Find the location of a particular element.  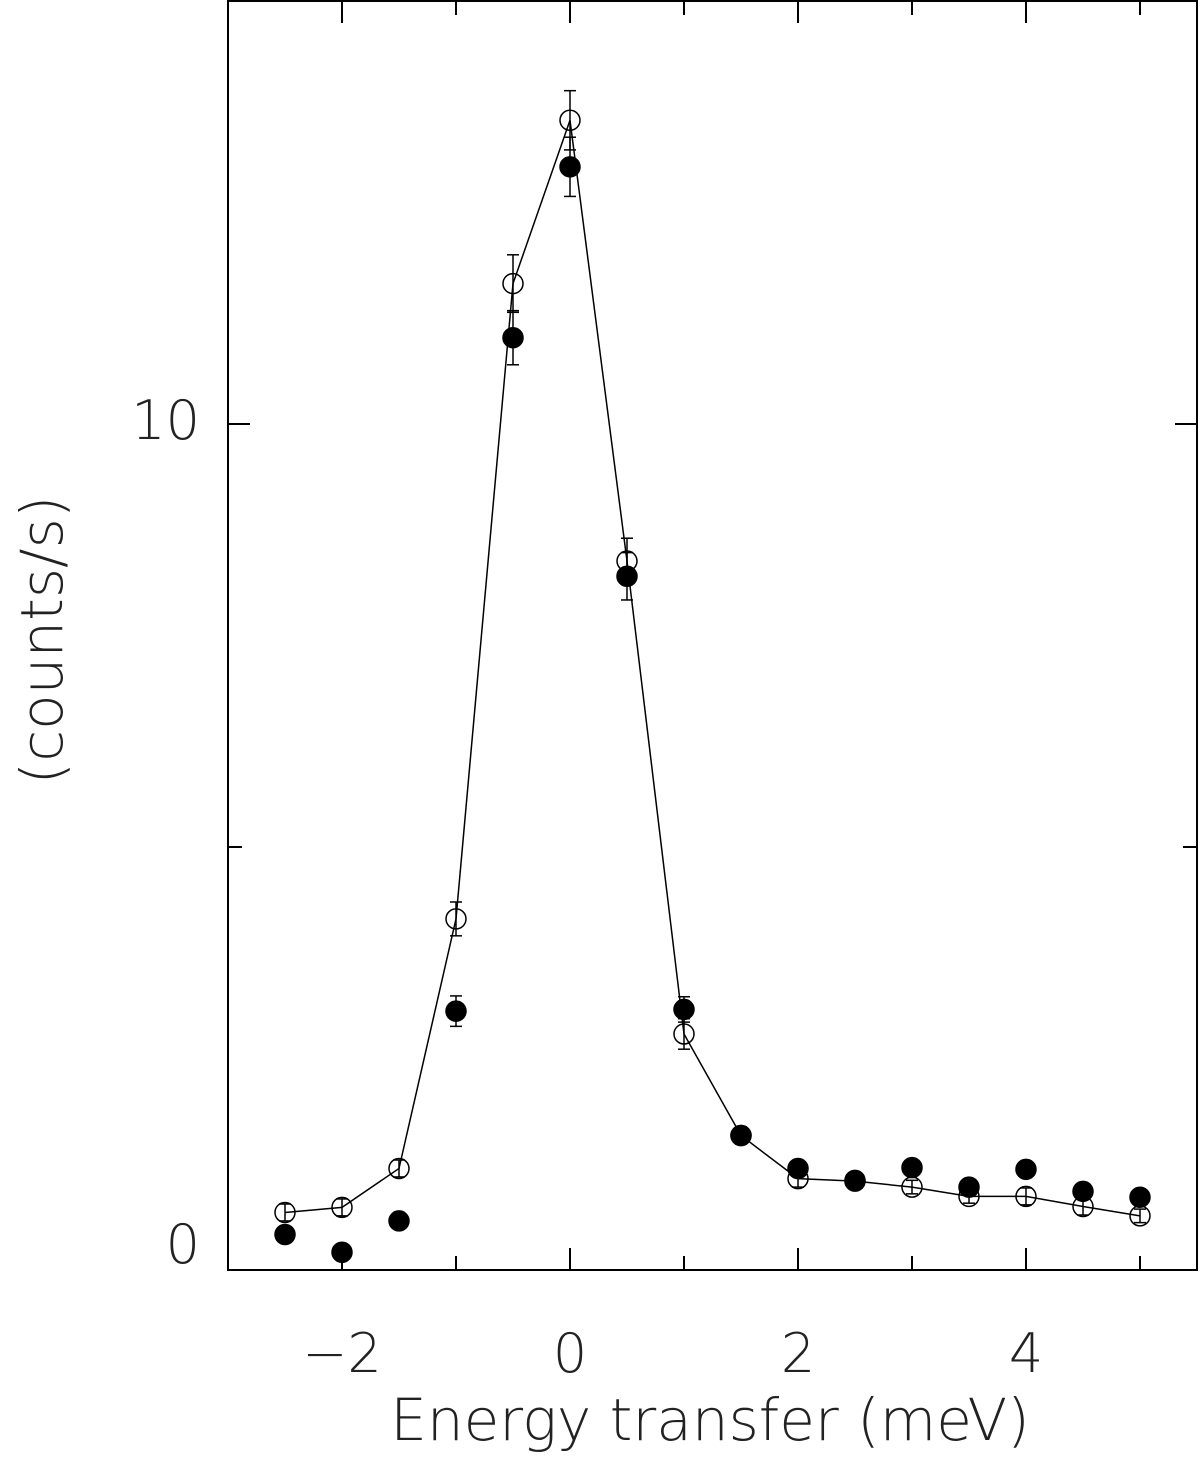

y-tick-label: 0 is located at coordinates (183, 1244).